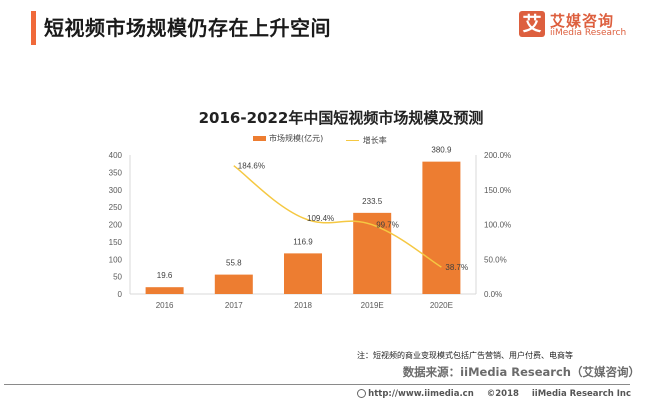 The height and width of the screenshot is (410, 652). I want to click on data-source: 数据来源：iiMedia Research（艾媒咨询）, so click(521, 372).